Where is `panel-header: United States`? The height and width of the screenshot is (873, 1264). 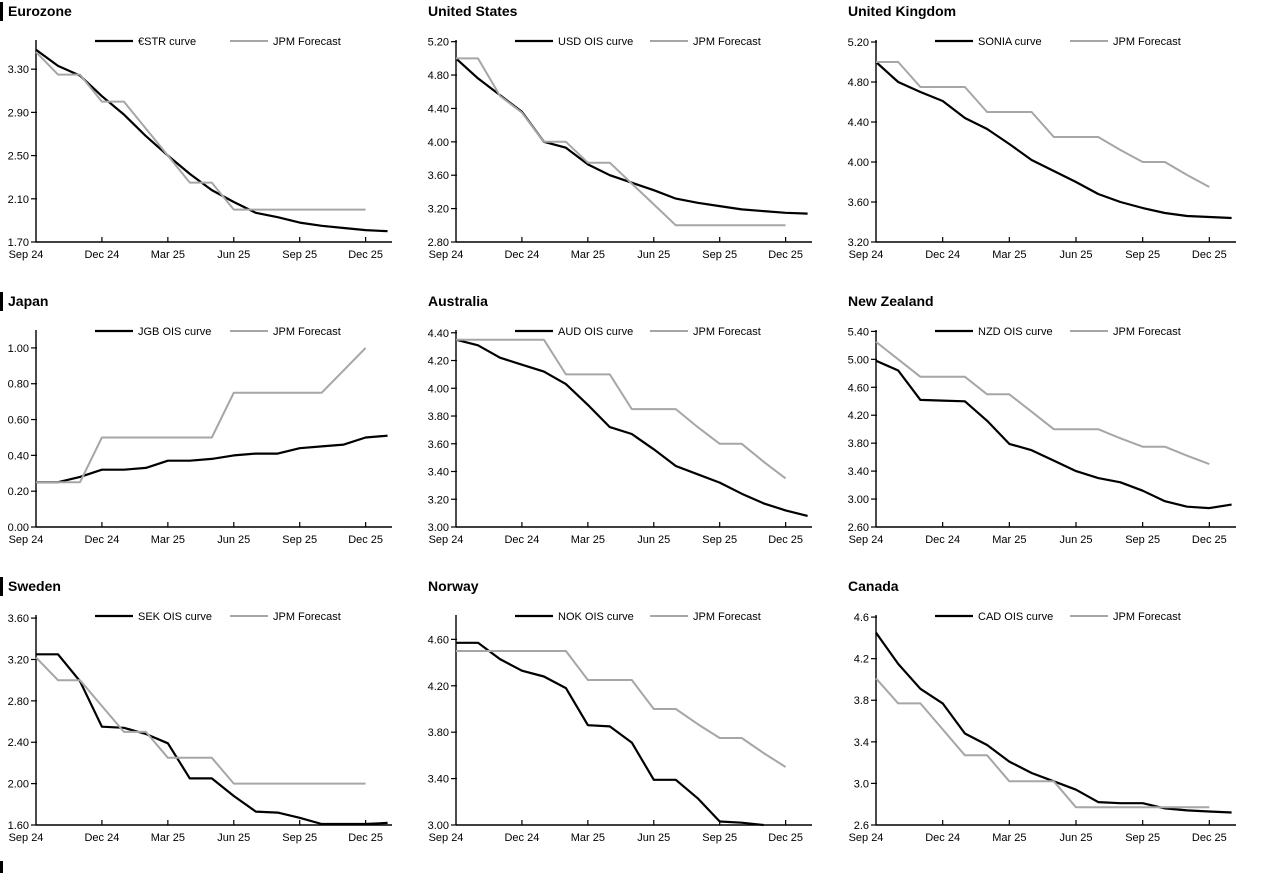 panel-header: United States is located at coordinates (630, 13).